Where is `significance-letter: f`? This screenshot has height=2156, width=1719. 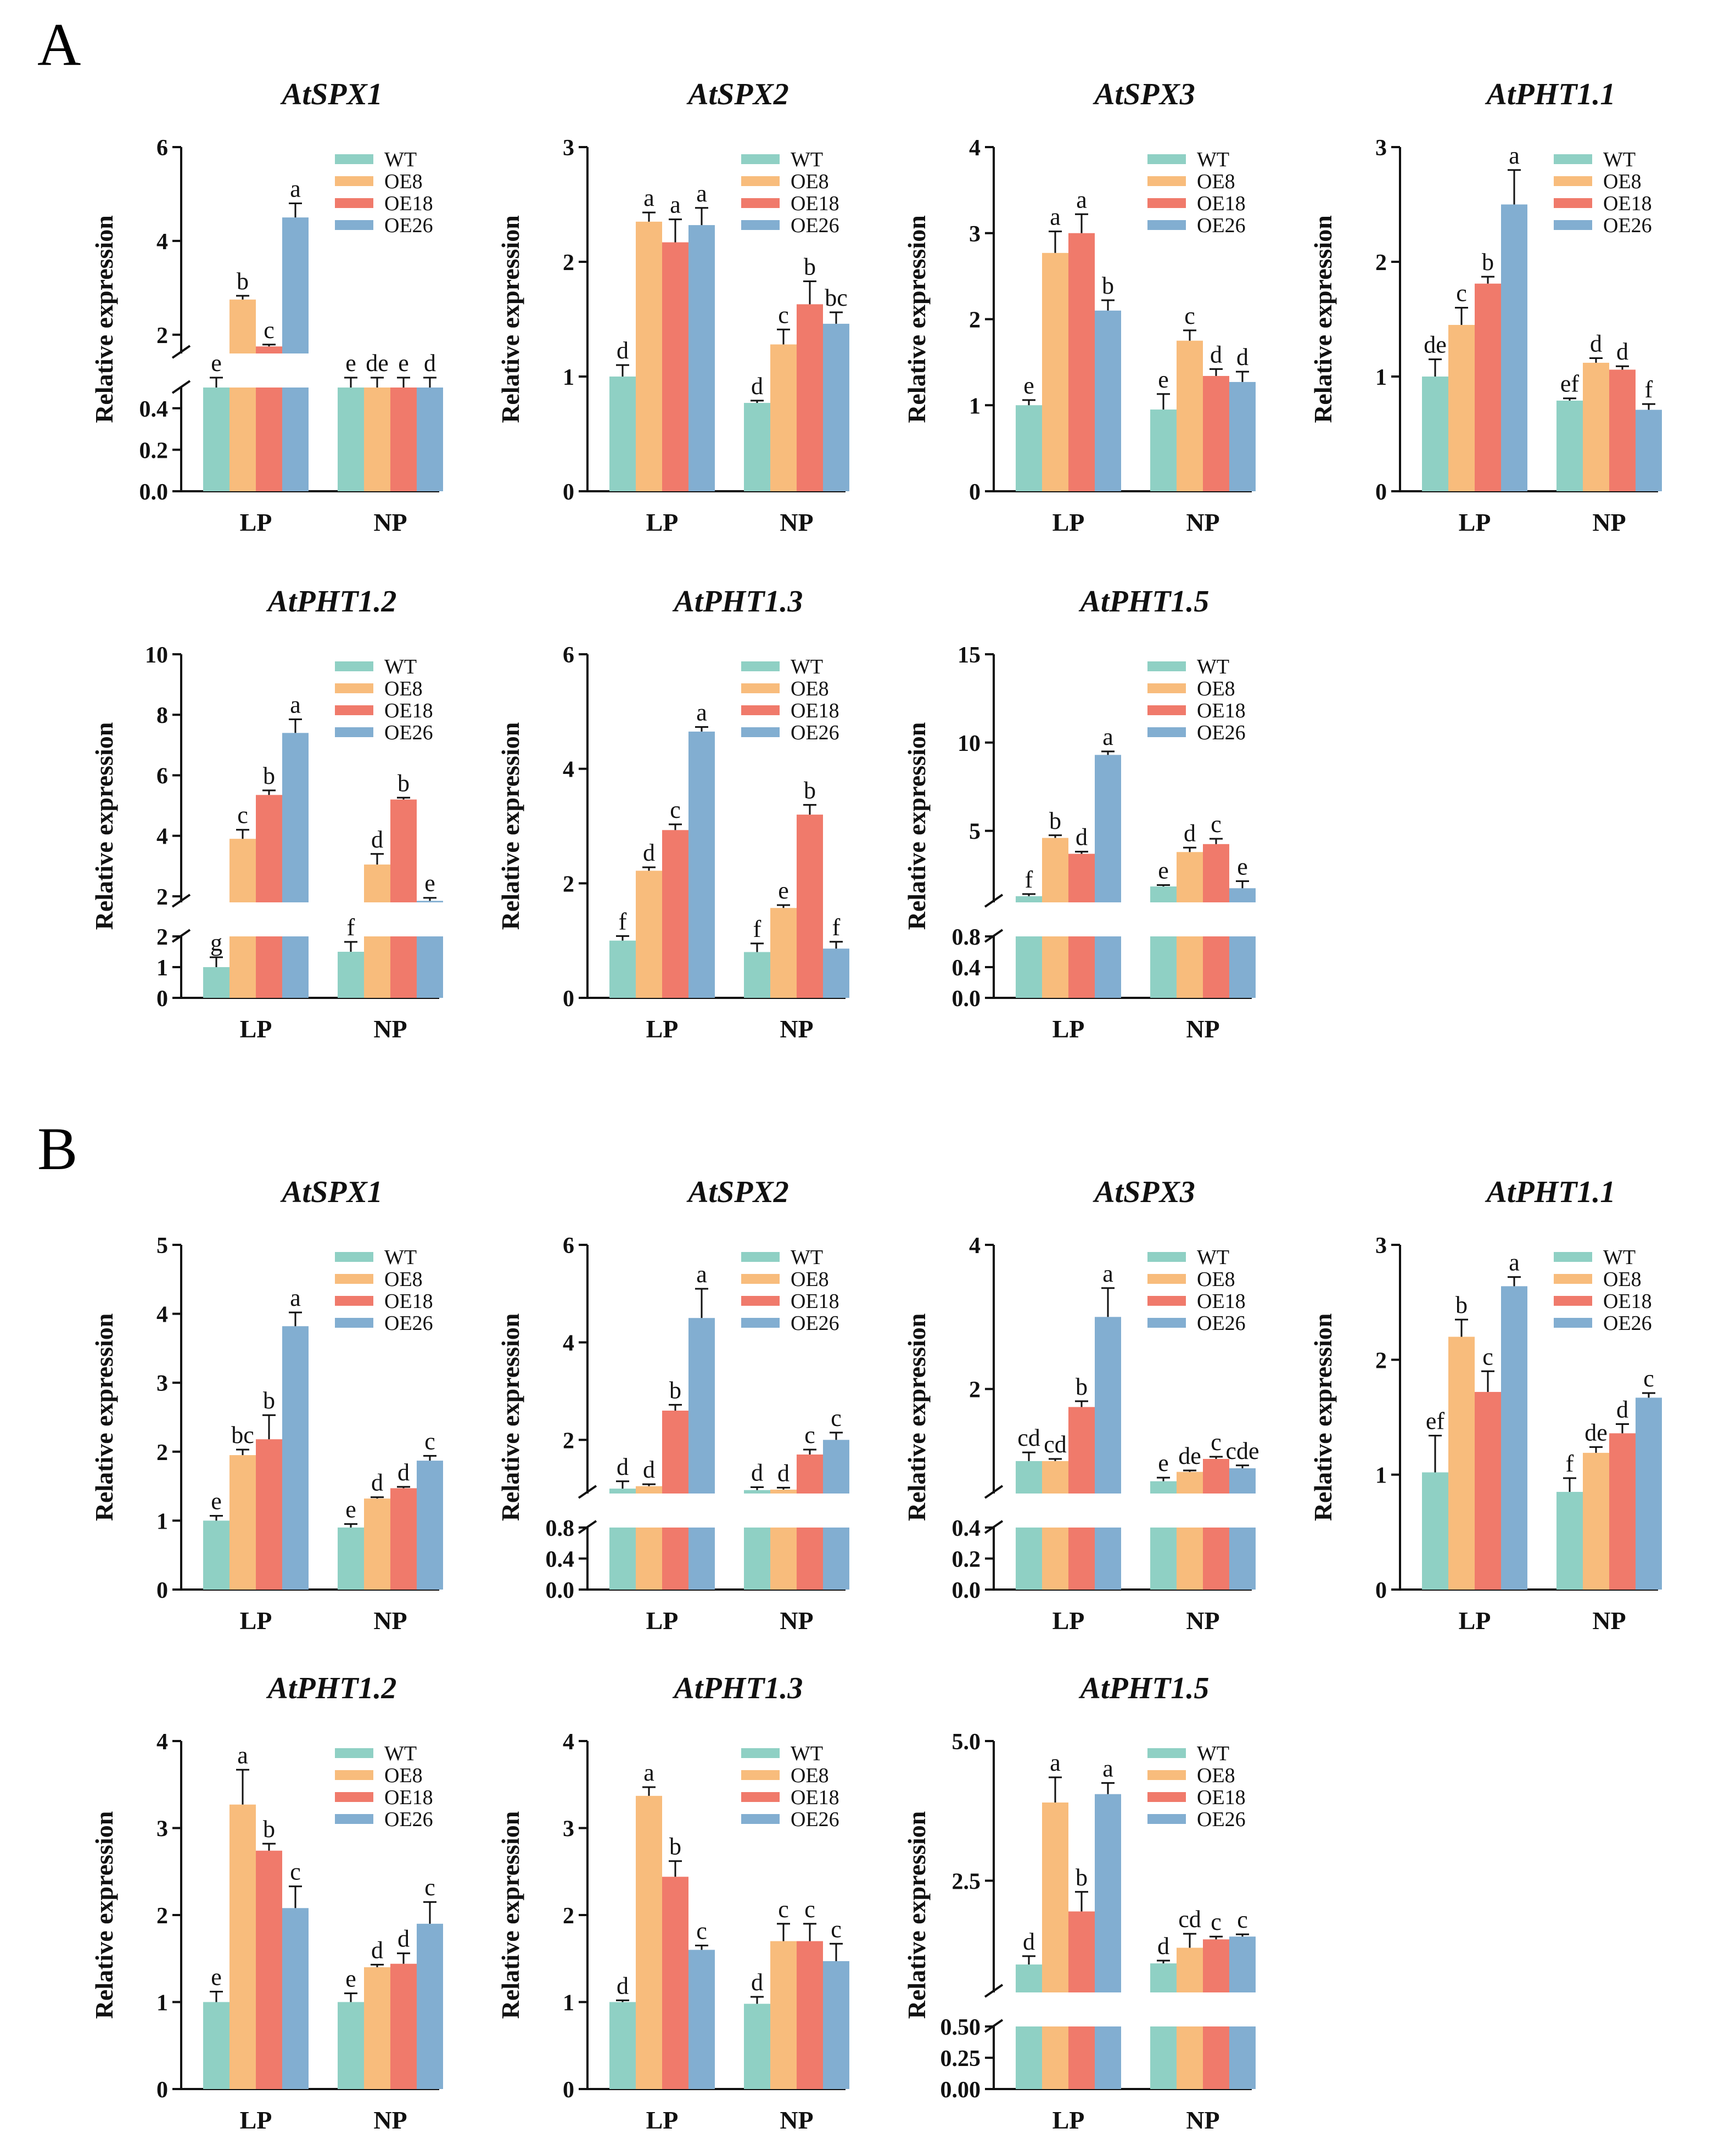
significance-letter: f is located at coordinates (351, 927).